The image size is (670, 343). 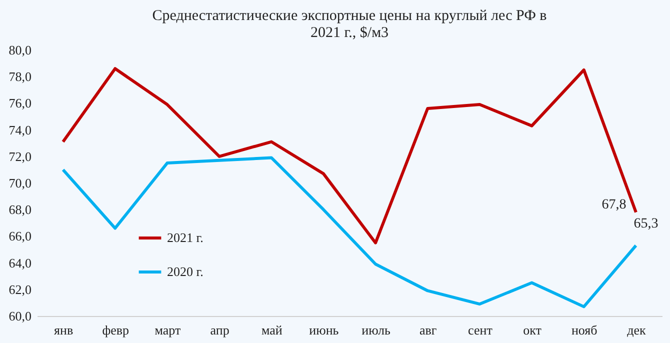 What do you see at coordinates (636, 330) in the screenshot?
I see `x-tick-label: дек` at bounding box center [636, 330].